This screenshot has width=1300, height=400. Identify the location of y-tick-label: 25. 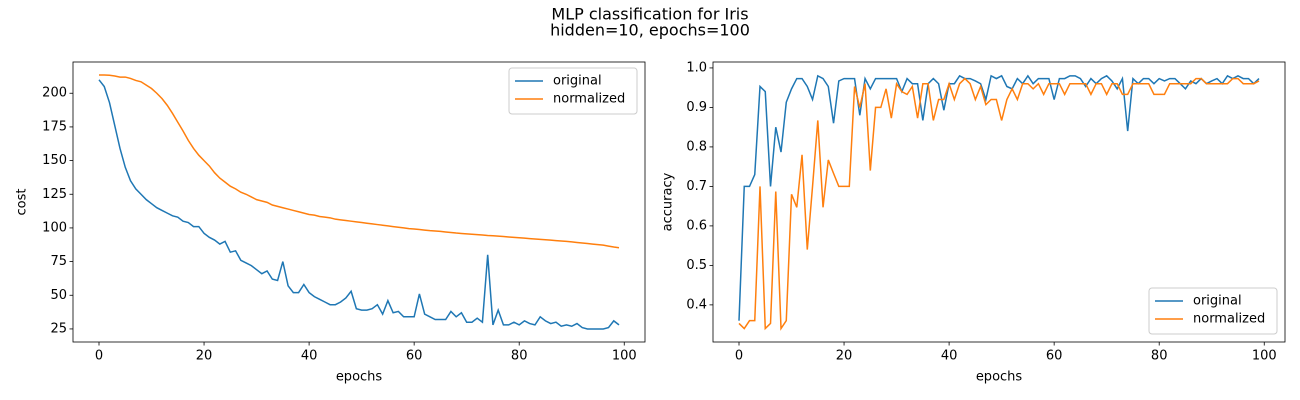
(58, 328).